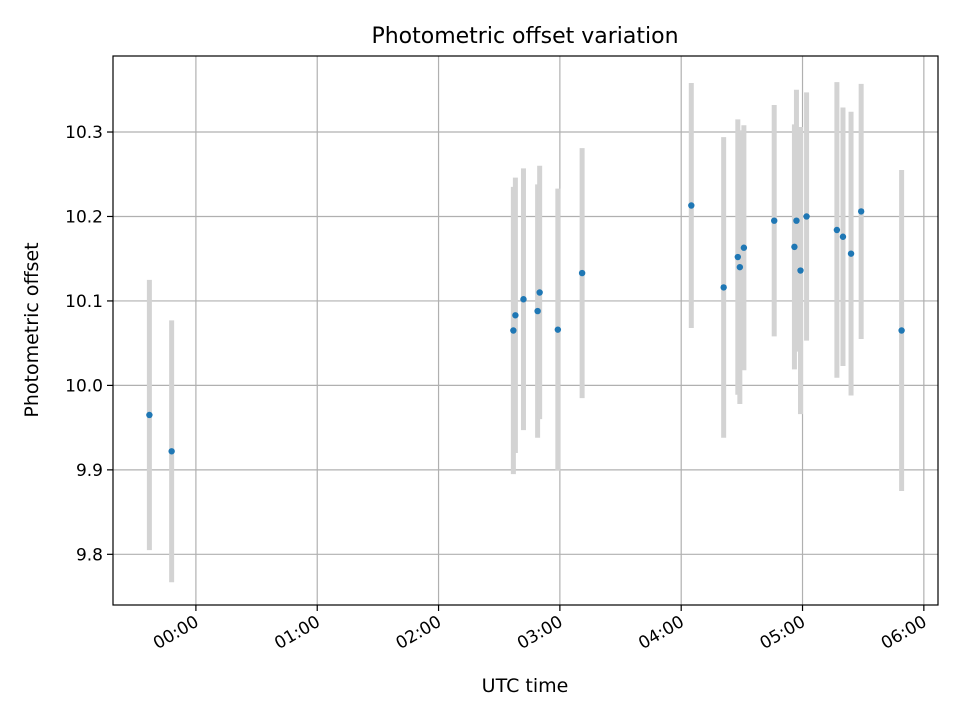 Image resolution: width=960 pixels, height=720 pixels. I want to click on y-tick-label: 9.8, so click(89, 555).